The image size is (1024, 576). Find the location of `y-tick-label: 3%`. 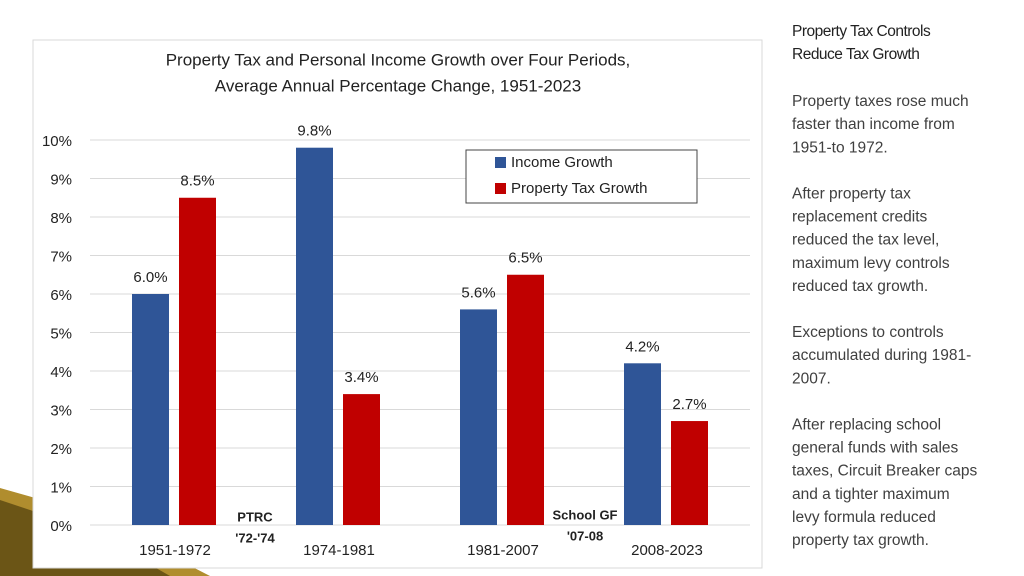

y-tick-label: 3% is located at coordinates (61, 410).